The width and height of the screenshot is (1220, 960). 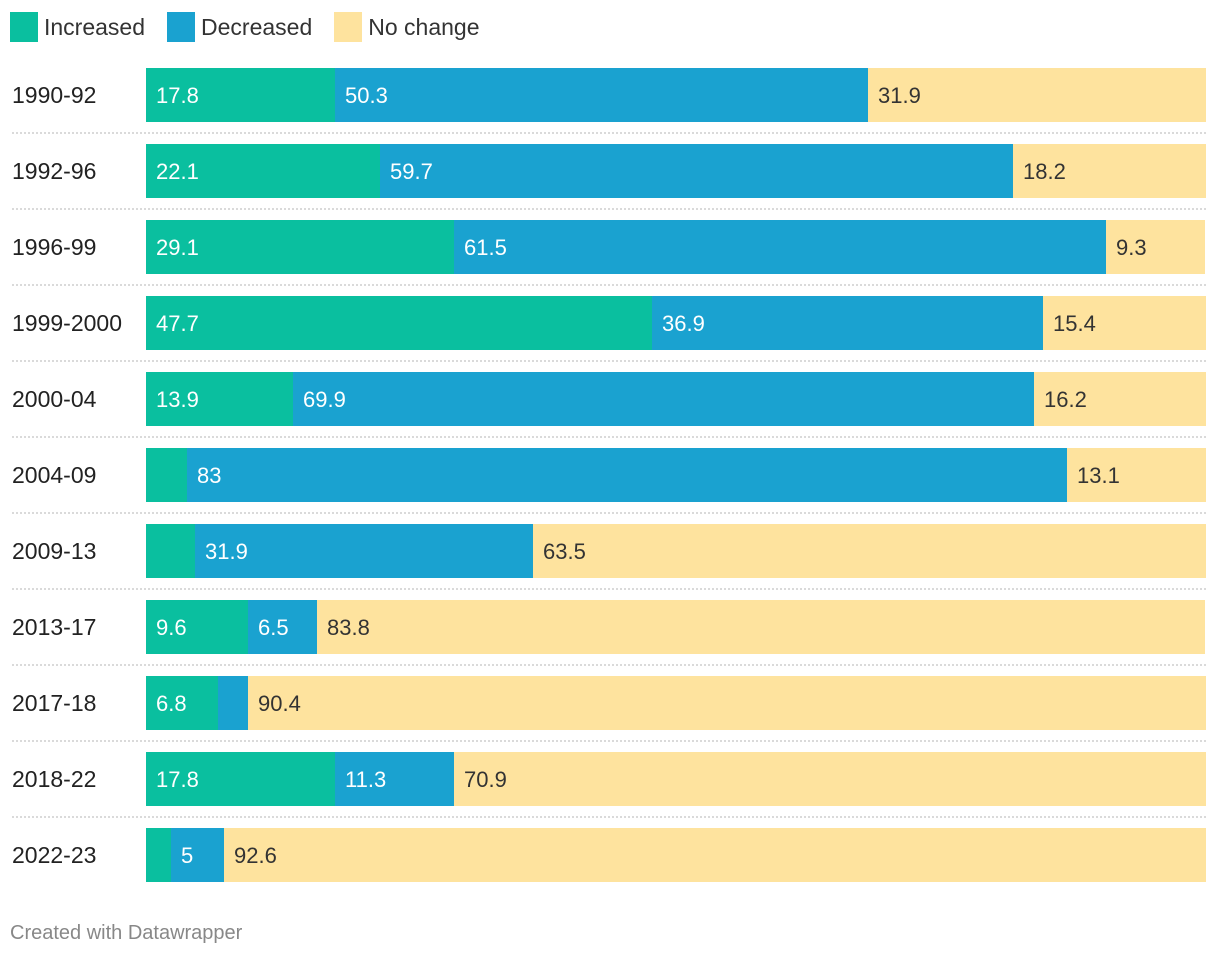 I want to click on footer-credit: Created with Datawrapper, so click(x=126, y=933).